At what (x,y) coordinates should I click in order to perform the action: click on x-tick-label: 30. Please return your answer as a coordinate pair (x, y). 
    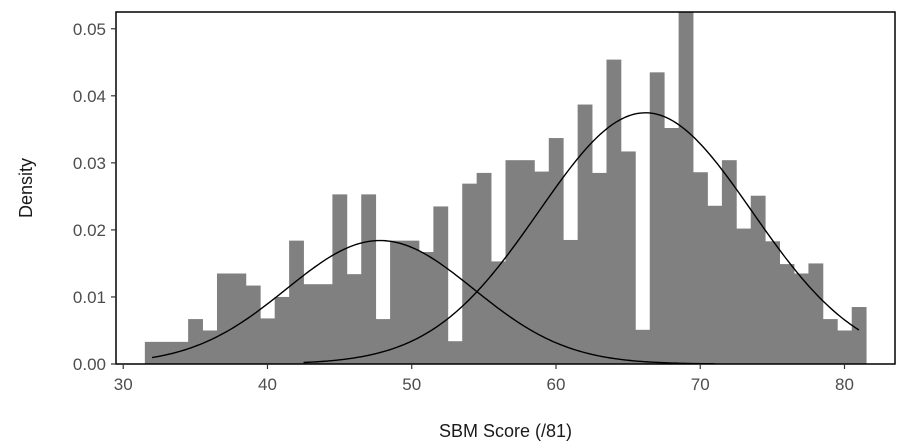
    Looking at the image, I should click on (123, 384).